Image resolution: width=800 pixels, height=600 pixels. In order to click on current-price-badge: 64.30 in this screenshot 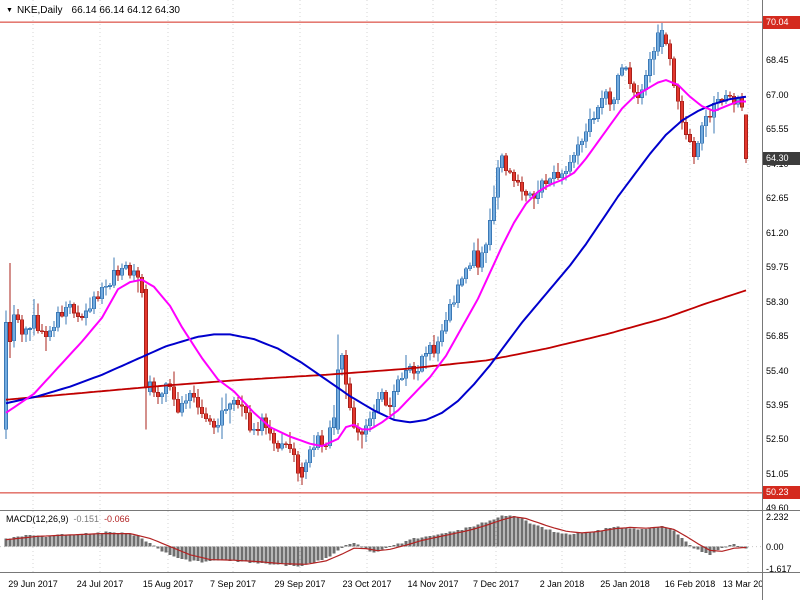, I will do `click(781, 158)`.